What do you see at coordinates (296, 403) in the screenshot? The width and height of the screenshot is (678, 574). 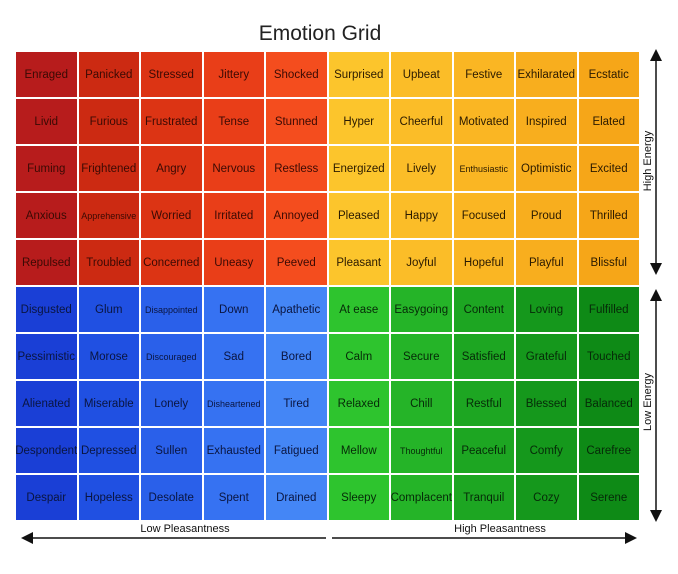 I see `emotion-cell: Tired` at bounding box center [296, 403].